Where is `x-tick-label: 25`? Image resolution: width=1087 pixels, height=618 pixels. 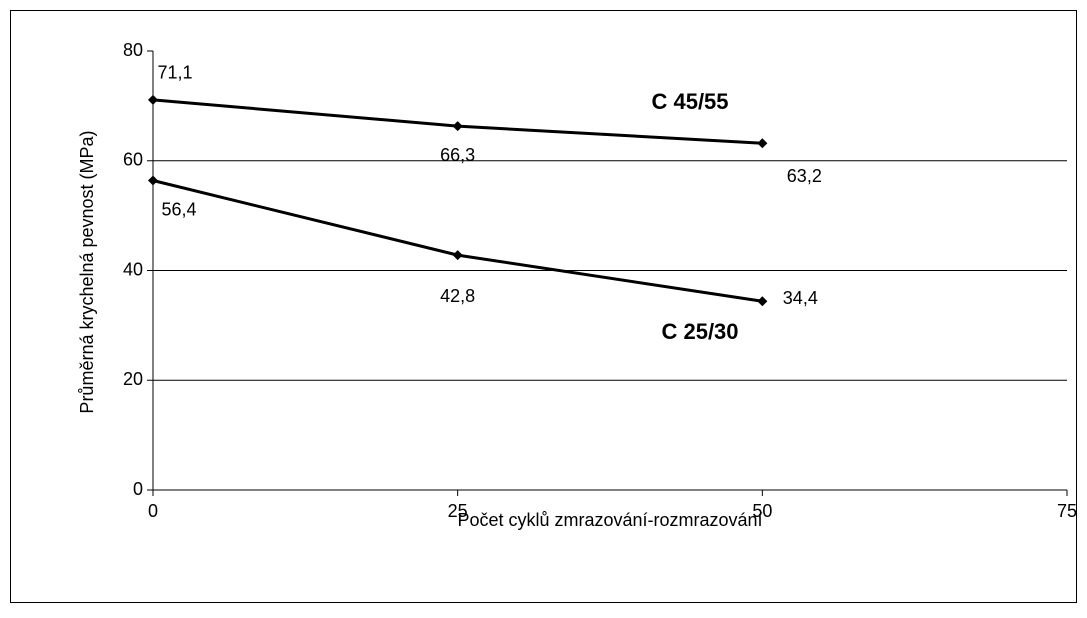
x-tick-label: 25 is located at coordinates (458, 511).